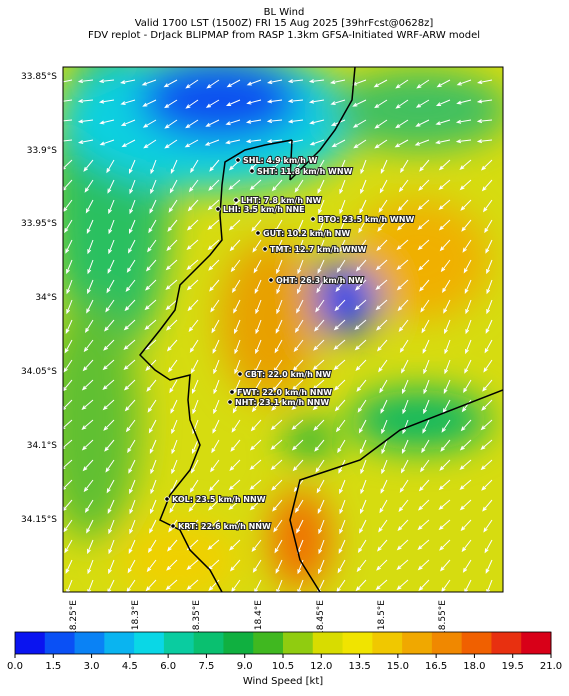 This screenshot has width=569, height=696. What do you see at coordinates (130, 666) in the screenshot?
I see `colorbar-tick-label: 4.5` at bounding box center [130, 666].